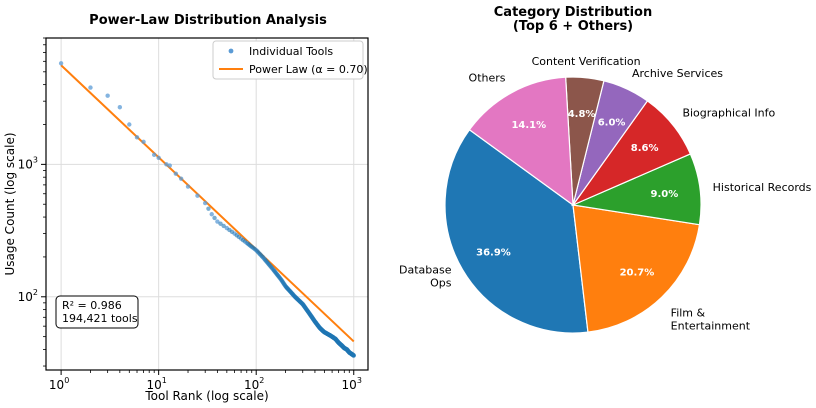 This screenshot has height=408, width=816. What do you see at coordinates (231, 51) in the screenshot?
I see `legend-marker-individual` at bounding box center [231, 51].